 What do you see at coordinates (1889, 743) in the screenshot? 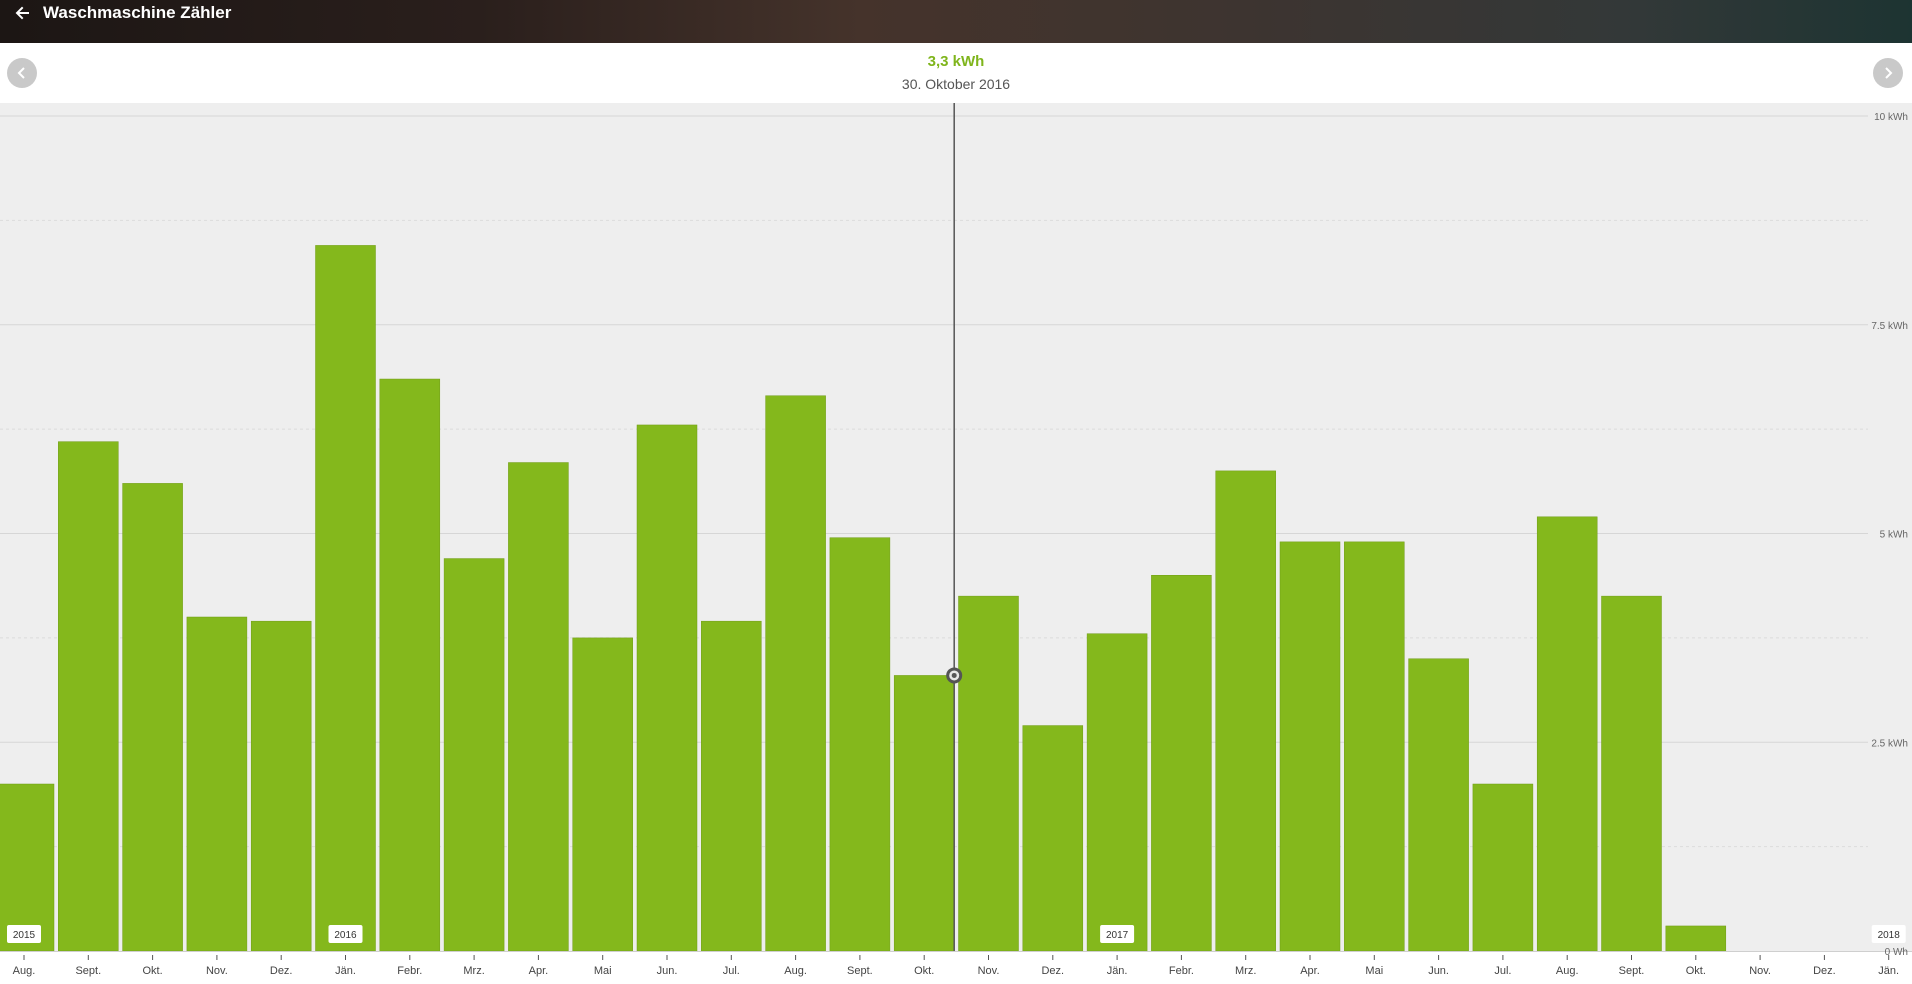
I see `y-tick-label: 2.5 kWh` at bounding box center [1889, 743].